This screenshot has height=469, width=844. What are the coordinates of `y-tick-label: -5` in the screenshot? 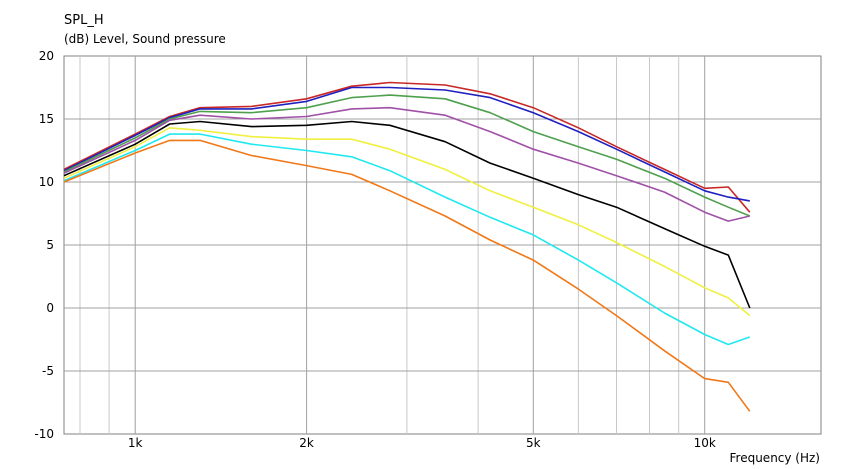 It's located at (48, 371).